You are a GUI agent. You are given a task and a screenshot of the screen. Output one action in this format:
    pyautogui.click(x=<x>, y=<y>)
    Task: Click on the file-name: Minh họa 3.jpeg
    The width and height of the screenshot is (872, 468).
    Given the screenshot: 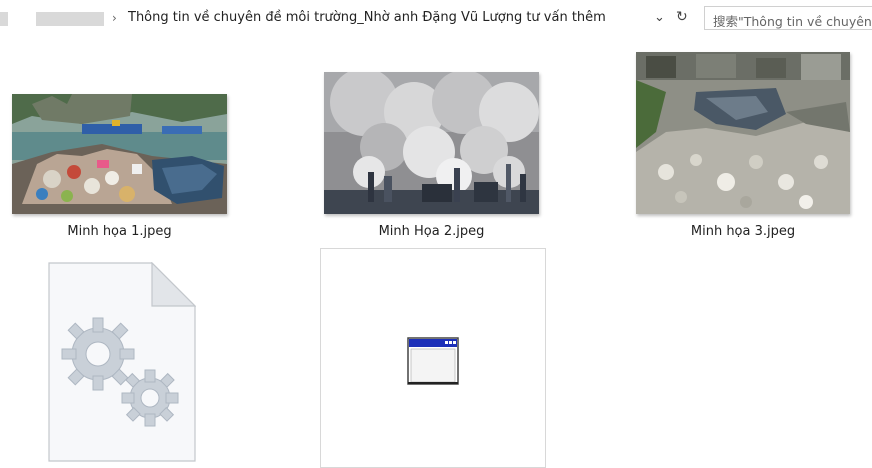 What is the action you would take?
    pyautogui.click(x=743, y=231)
    